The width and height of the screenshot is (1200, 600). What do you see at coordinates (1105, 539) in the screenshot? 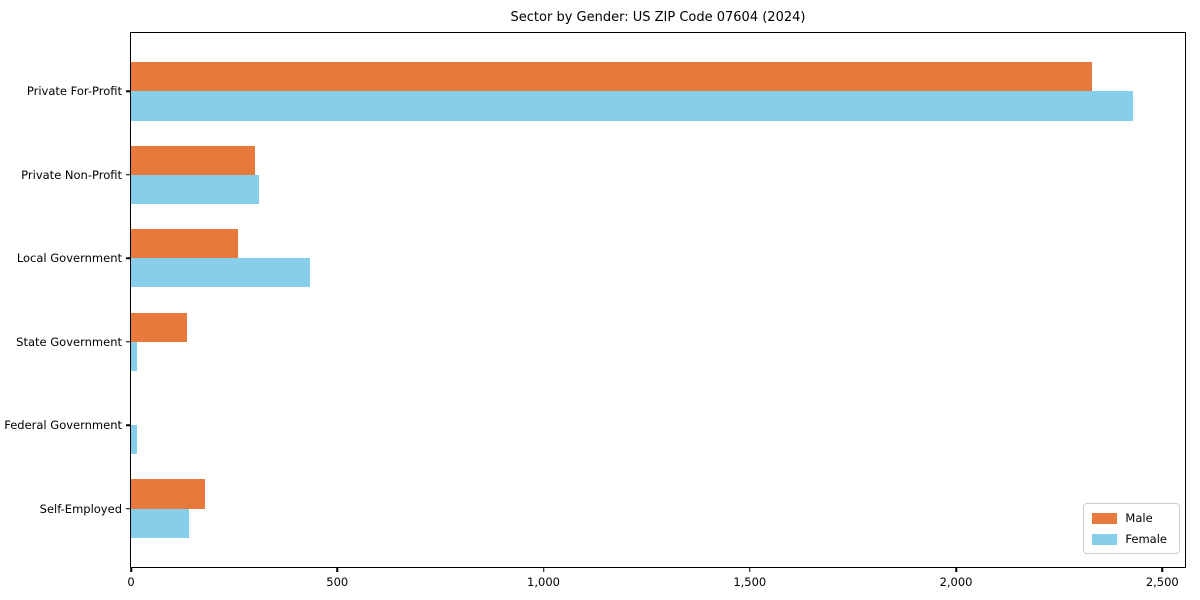
I see `legend-swatch-female-icon` at bounding box center [1105, 539].